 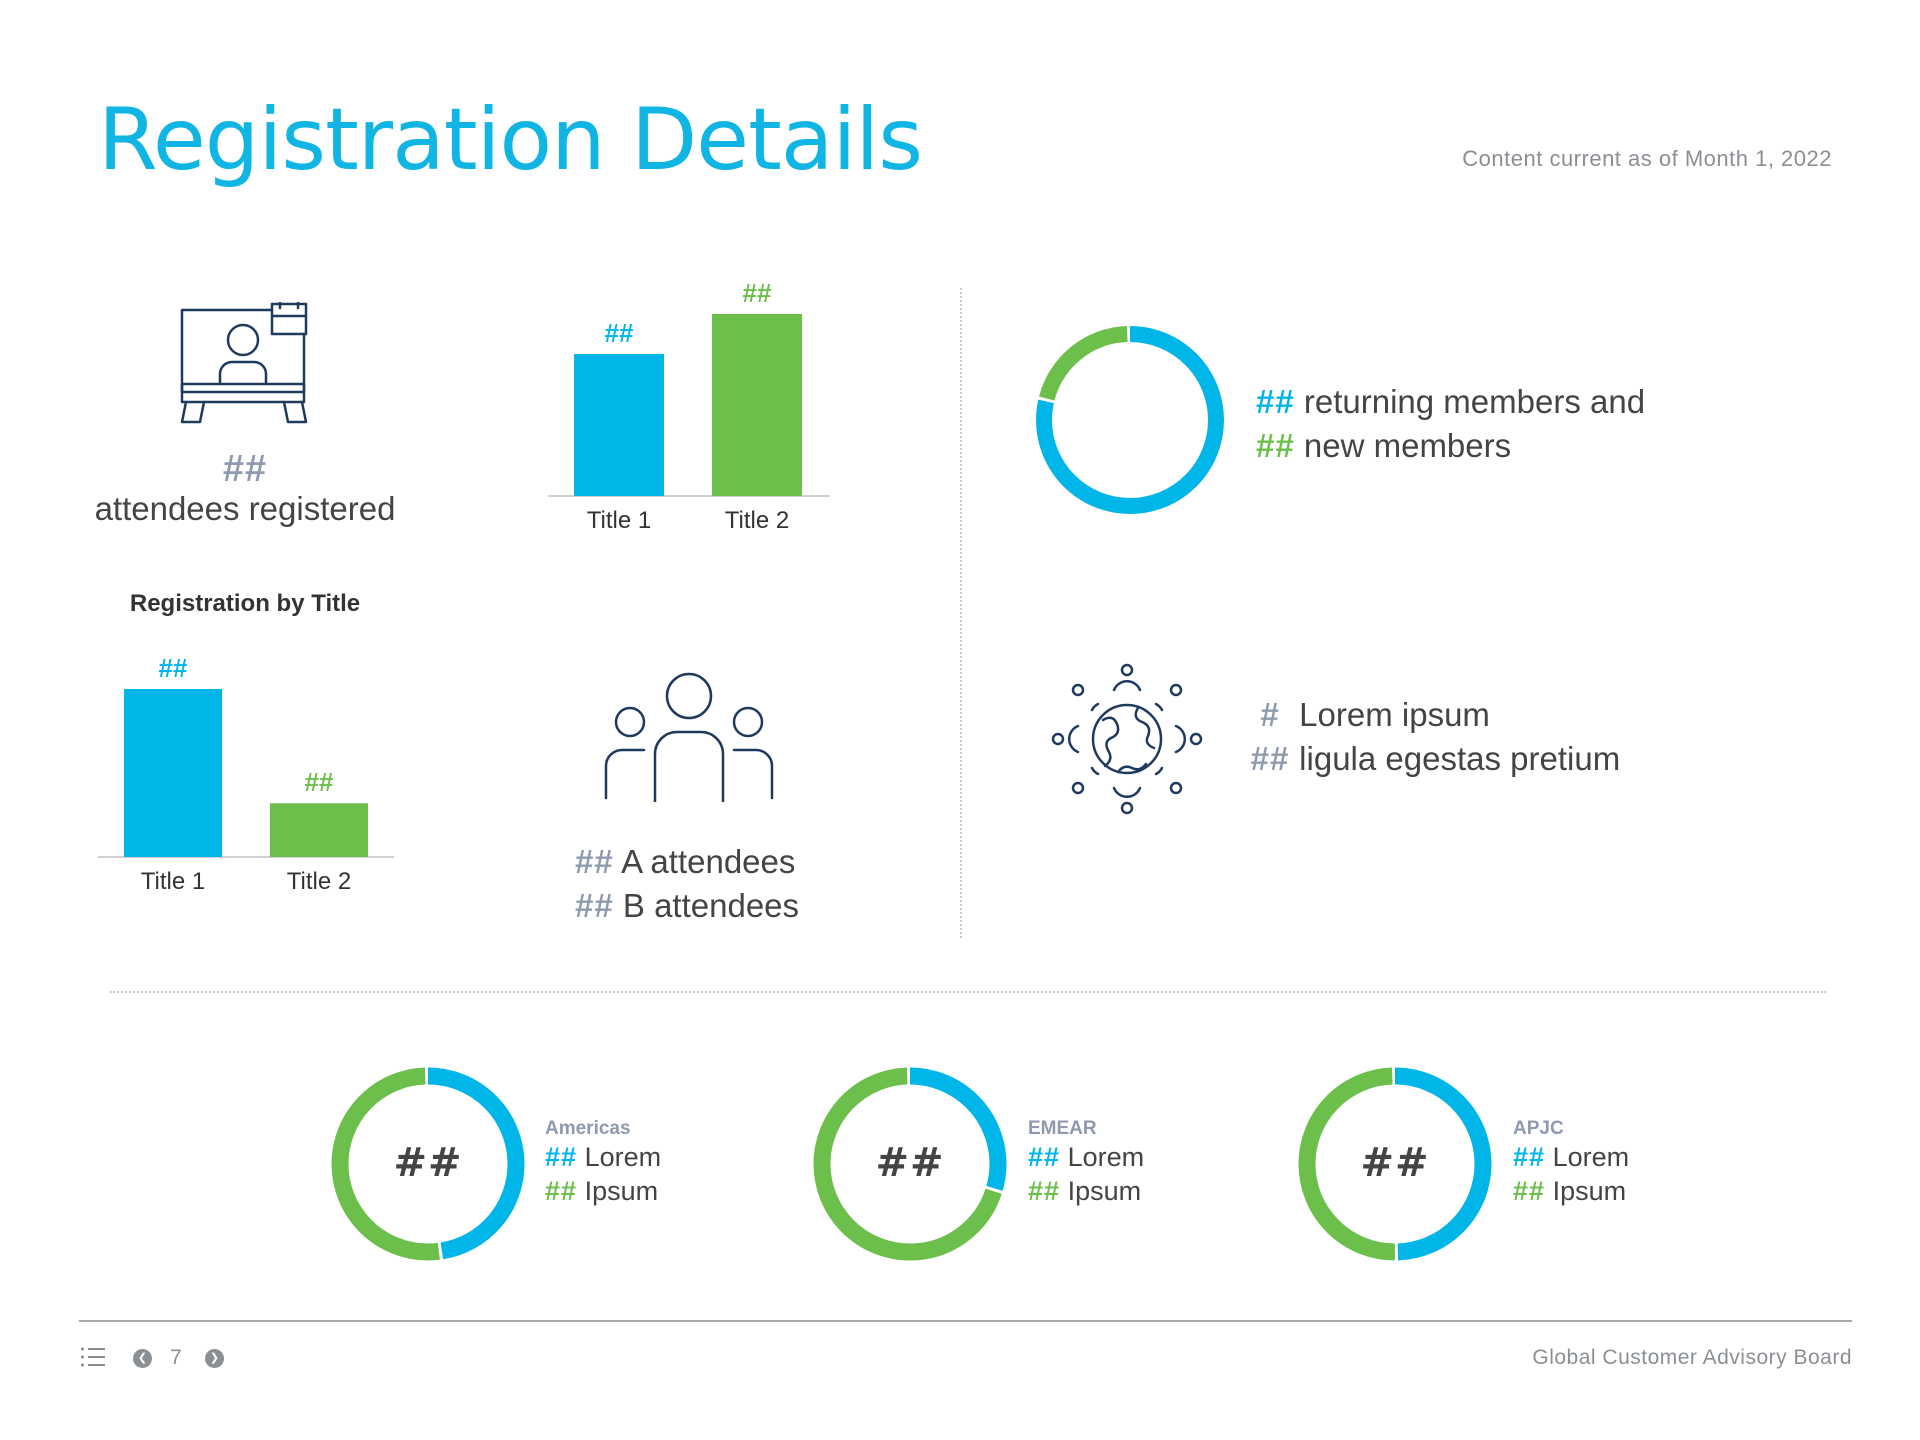 What do you see at coordinates (968, 992) in the screenshot?
I see `horizontal-divider` at bounding box center [968, 992].